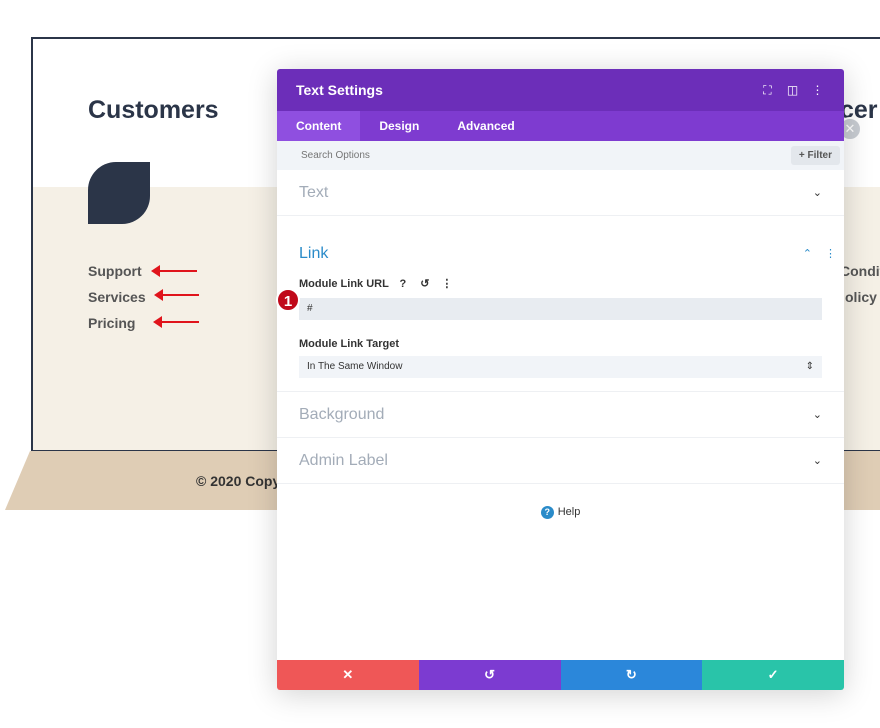 This screenshot has height=728, width=880. What do you see at coordinates (425, 284) in the screenshot?
I see `reset-icon: ↺` at bounding box center [425, 284].